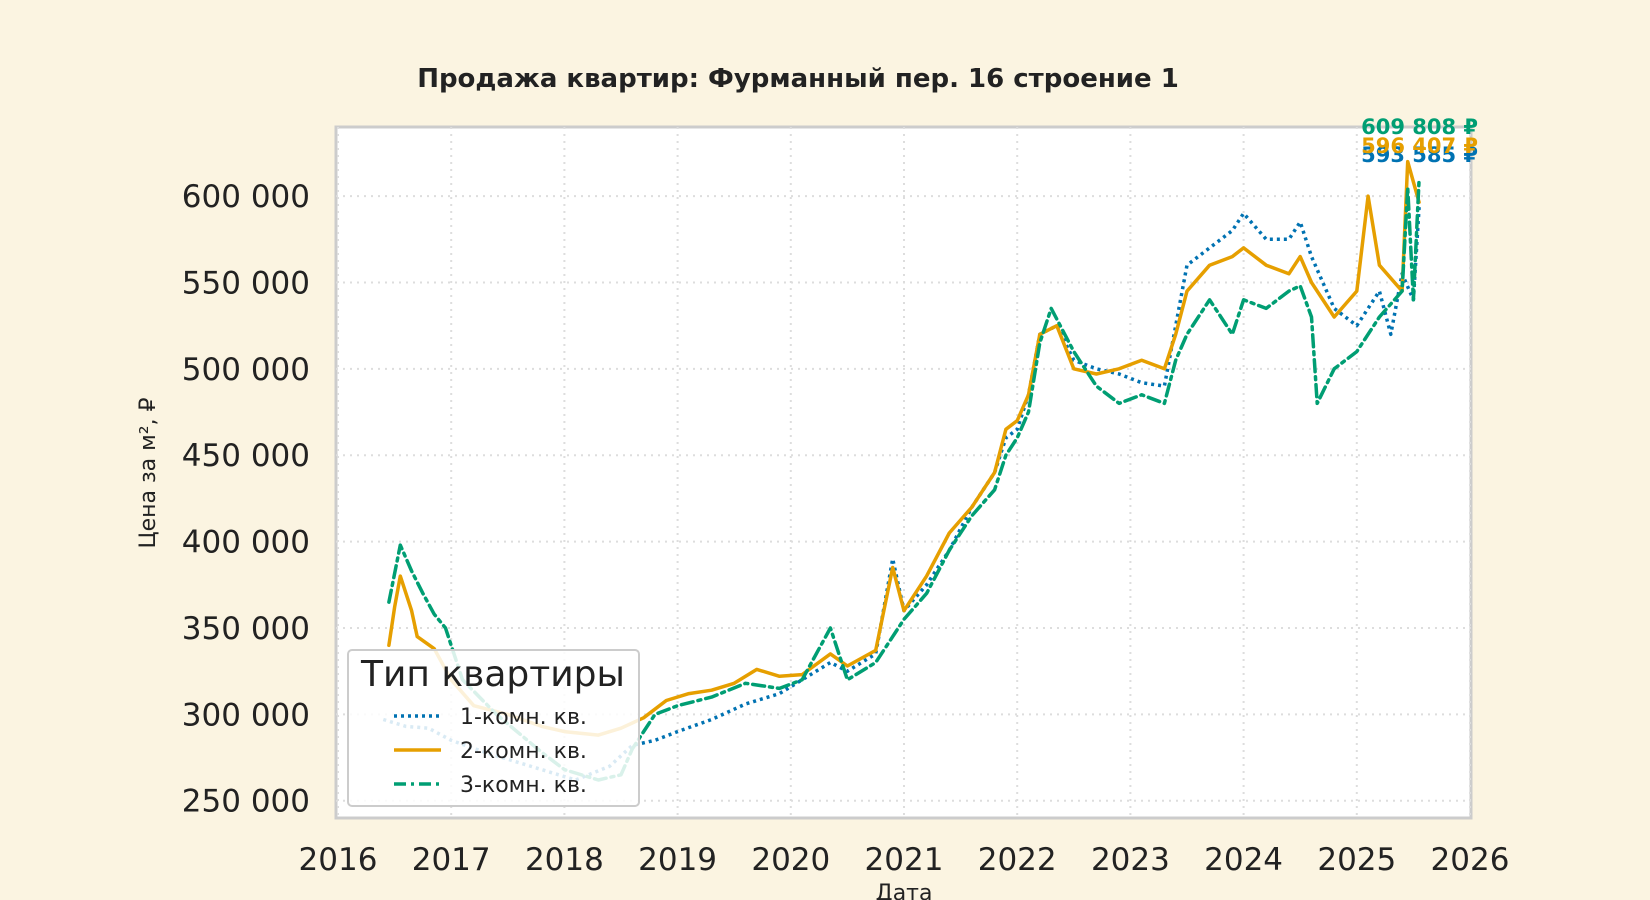 This screenshot has width=1650, height=900. I want to click on legend-label-1: 1-комн. кв., so click(523, 717).